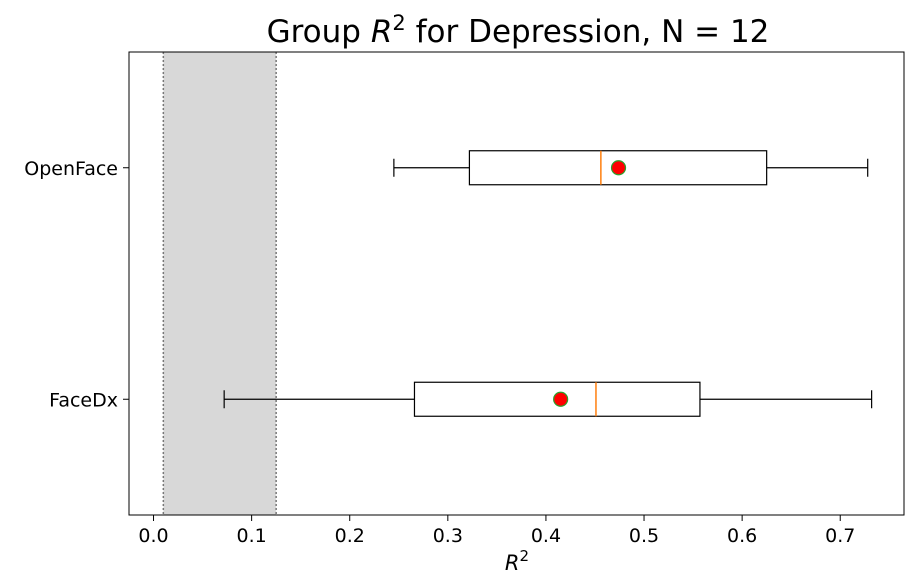  What do you see at coordinates (512, 563) in the screenshot?
I see `x-axis-label-symbol: R` at bounding box center [512, 563].